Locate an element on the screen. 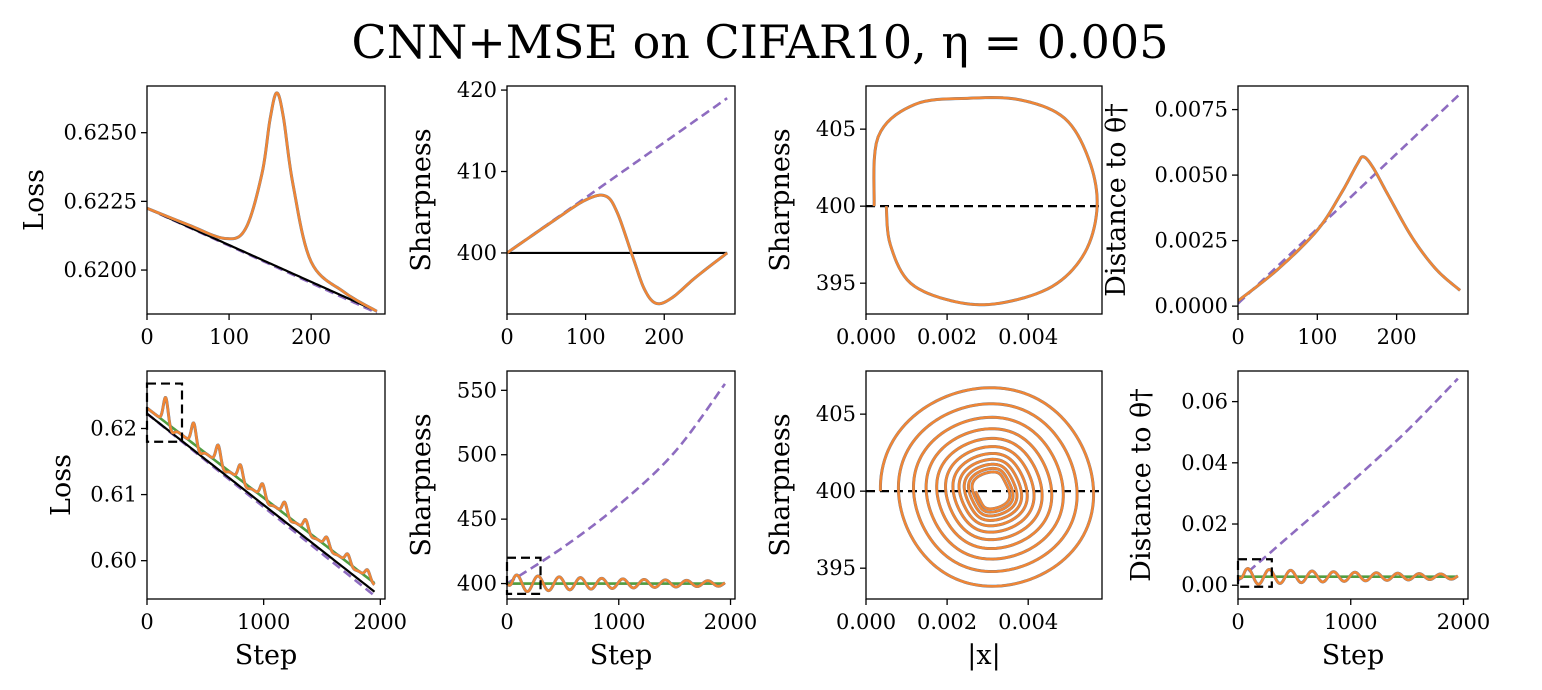  y-tick-label: 450 is located at coordinates (477, 519).